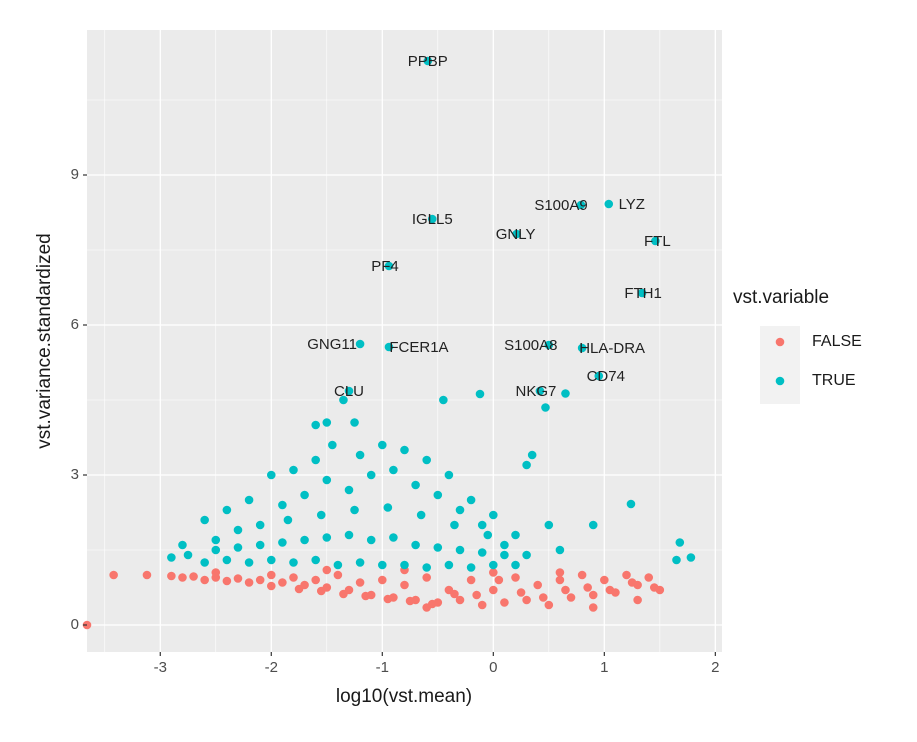  I want to click on point-label: FTL, so click(657, 241).